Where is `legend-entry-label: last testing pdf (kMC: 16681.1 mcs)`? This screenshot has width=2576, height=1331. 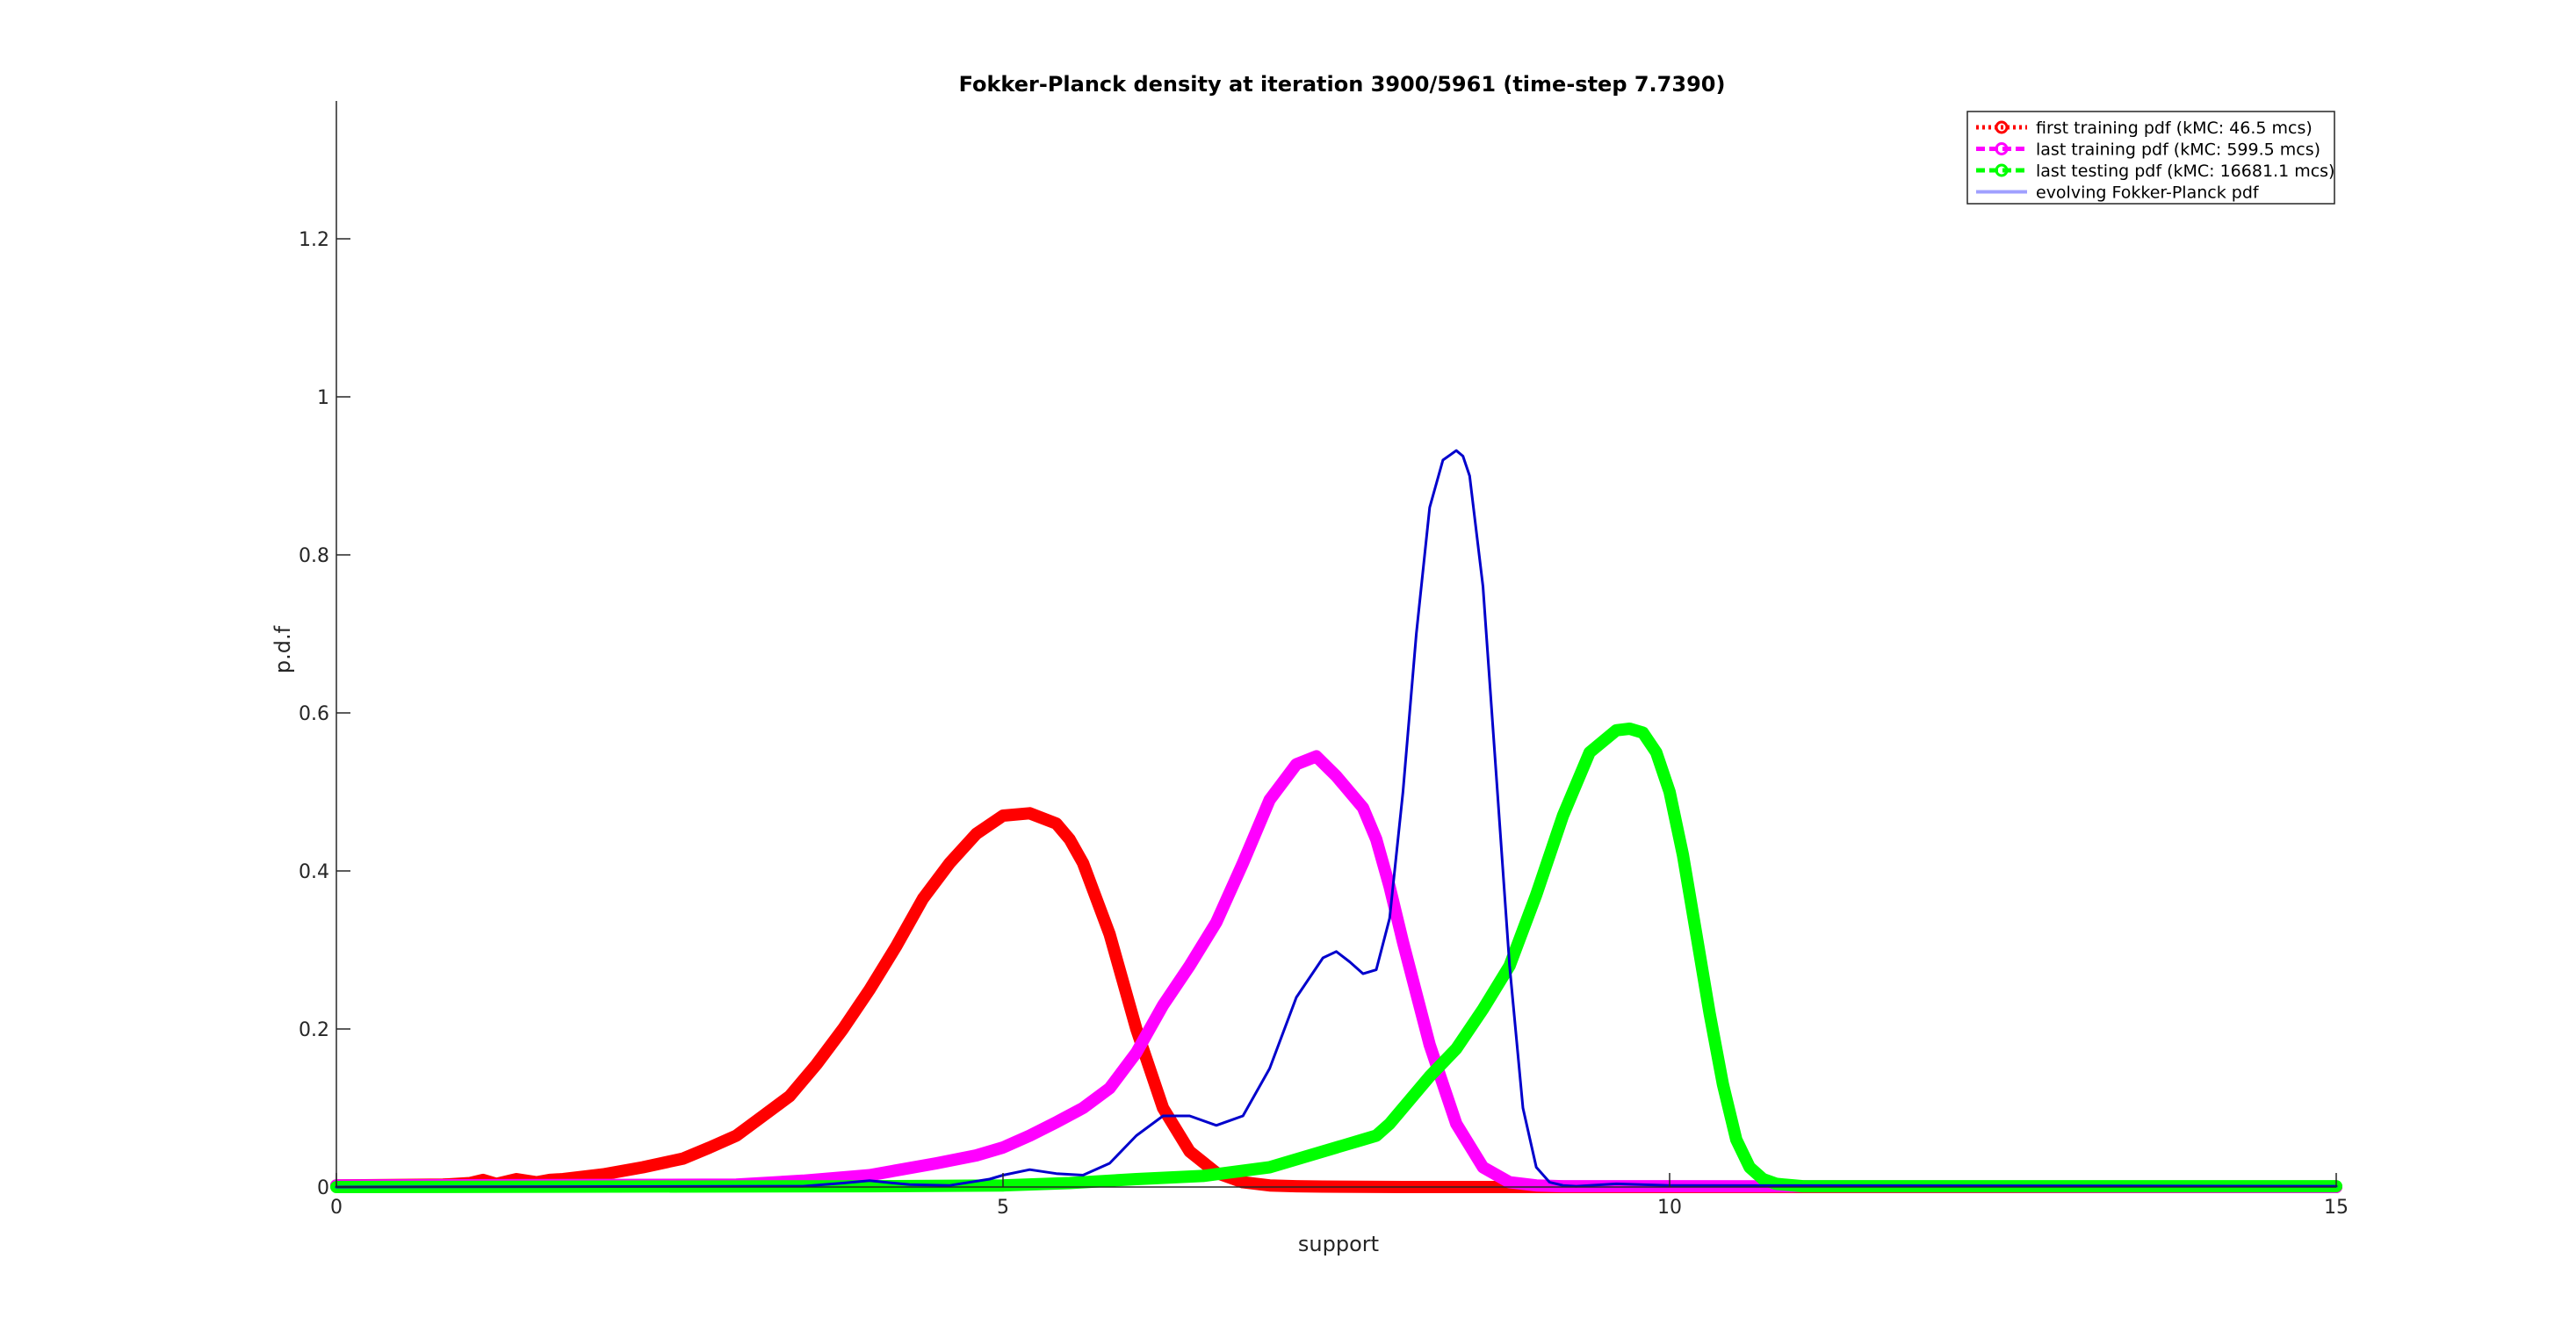 legend-entry-label: last testing pdf (kMC: 16681.1 mcs) is located at coordinates (2185, 171).